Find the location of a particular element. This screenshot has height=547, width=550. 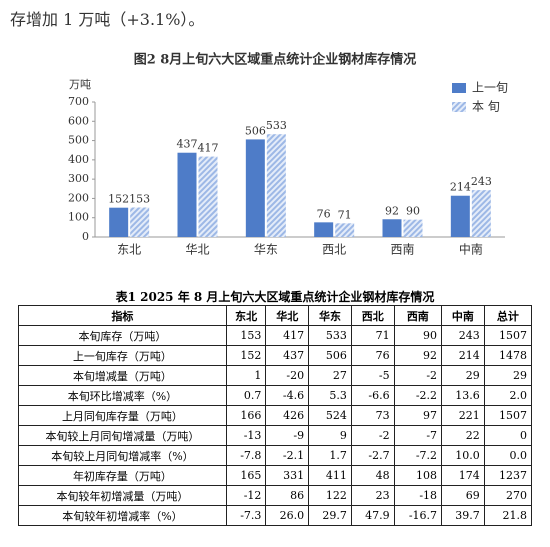

table-cell: 76 is located at coordinates (372, 355).